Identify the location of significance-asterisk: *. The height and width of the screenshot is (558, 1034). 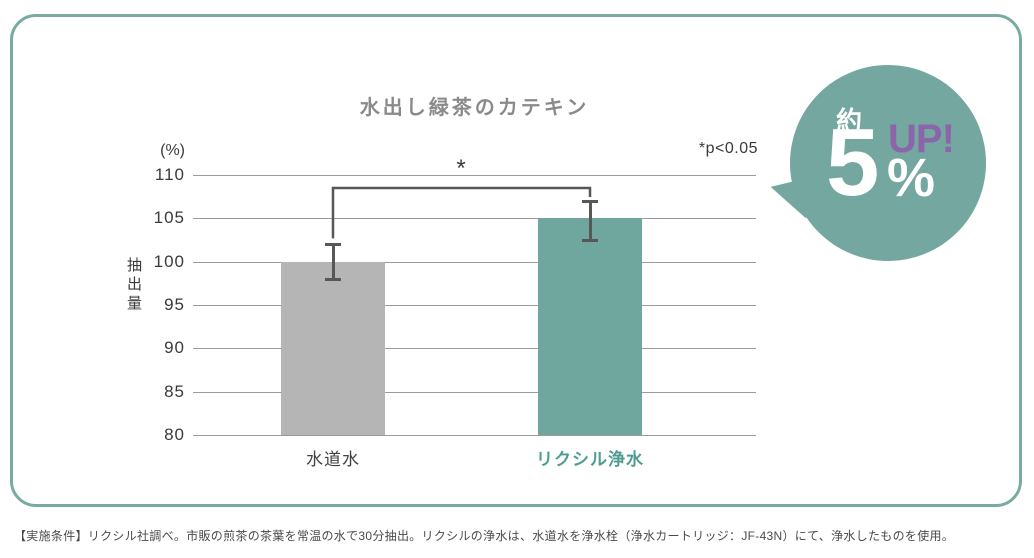
(461, 168).